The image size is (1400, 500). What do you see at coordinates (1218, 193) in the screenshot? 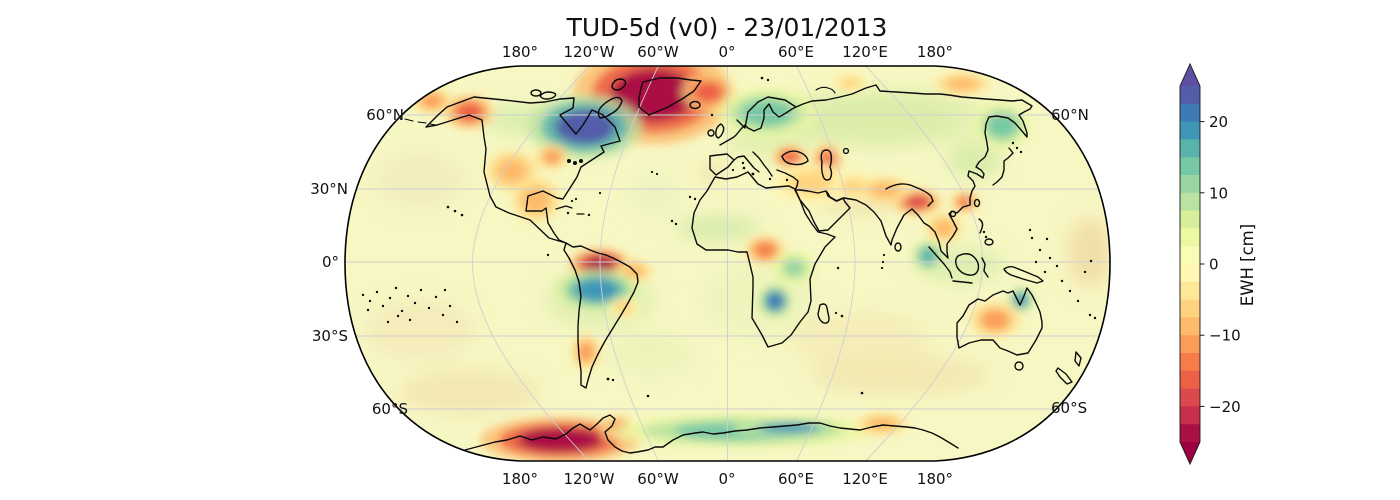
I see `colorbar-tick-label: 10` at bounding box center [1218, 193].